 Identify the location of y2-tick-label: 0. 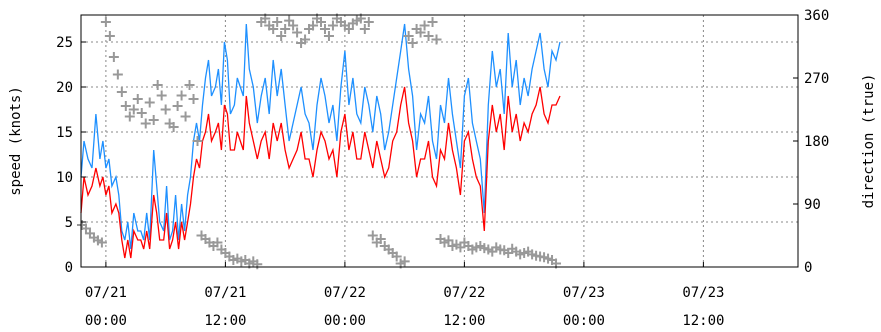
(808, 268).